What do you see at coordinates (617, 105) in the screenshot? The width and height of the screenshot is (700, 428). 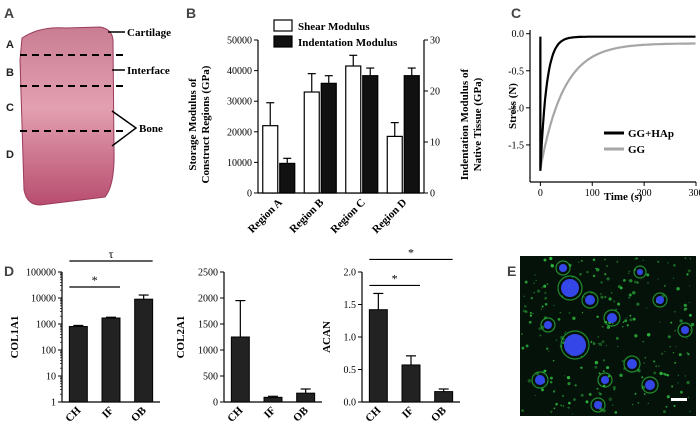 I see `c-series-line` at bounding box center [617, 105].